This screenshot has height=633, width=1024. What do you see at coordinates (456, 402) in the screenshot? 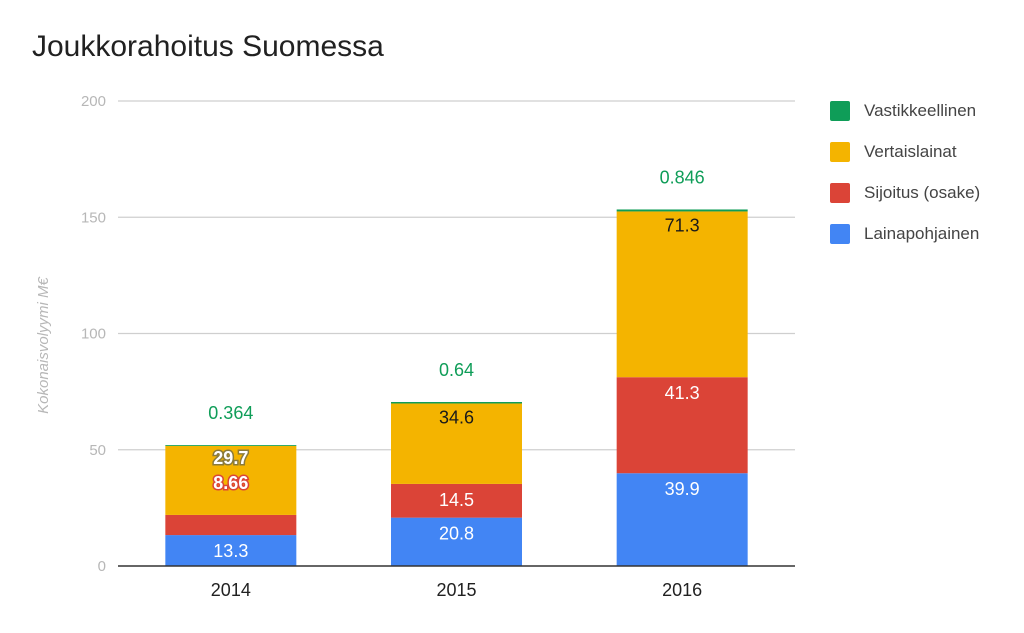
I see `bar-vastikkeellinen-2015` at bounding box center [456, 402].